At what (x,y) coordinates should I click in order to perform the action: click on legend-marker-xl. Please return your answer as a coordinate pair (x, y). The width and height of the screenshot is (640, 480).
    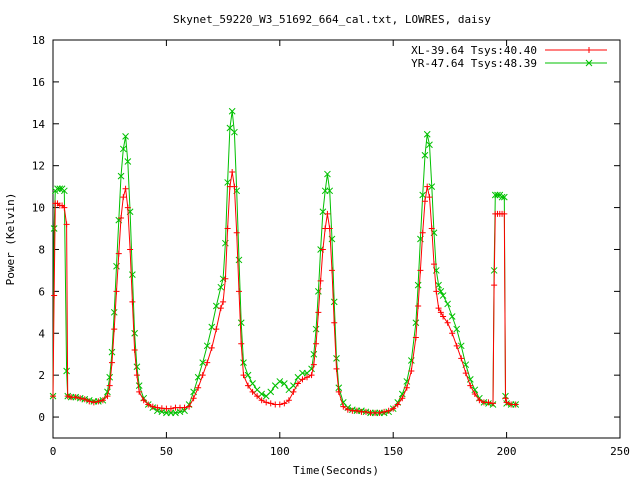
    Looking at the image, I should click on (589, 50).